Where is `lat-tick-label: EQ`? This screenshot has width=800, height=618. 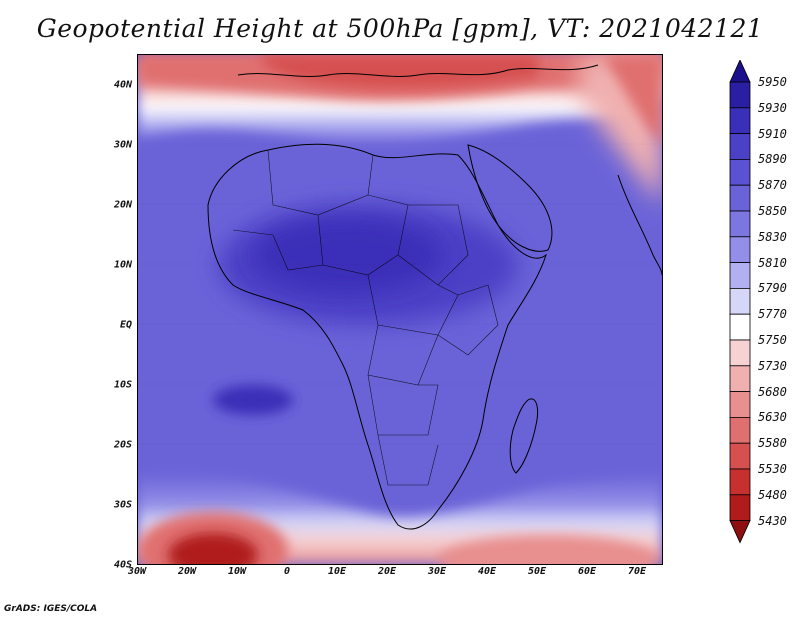
lat-tick-label: EQ is located at coordinates (125, 325).